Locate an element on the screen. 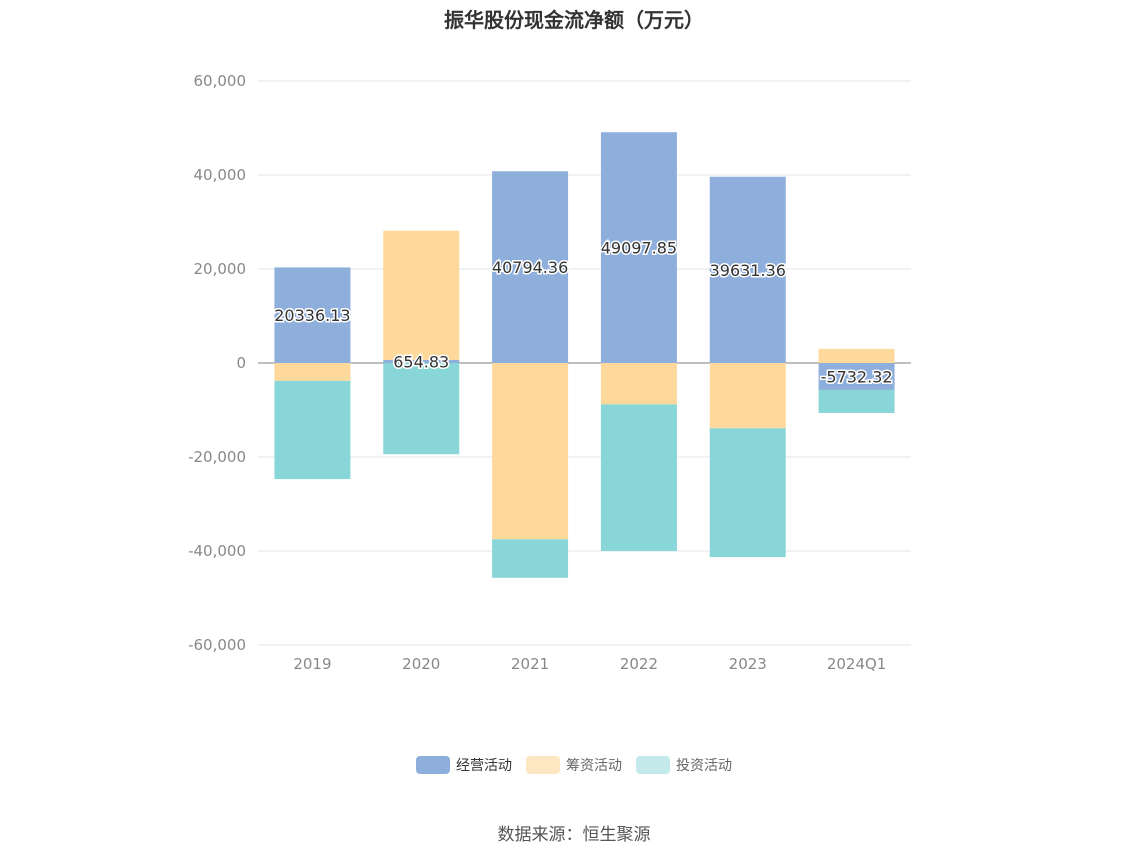 This screenshot has height=859, width=1148. source-note: 数据来源：恒生聚源 is located at coordinates (574, 835).